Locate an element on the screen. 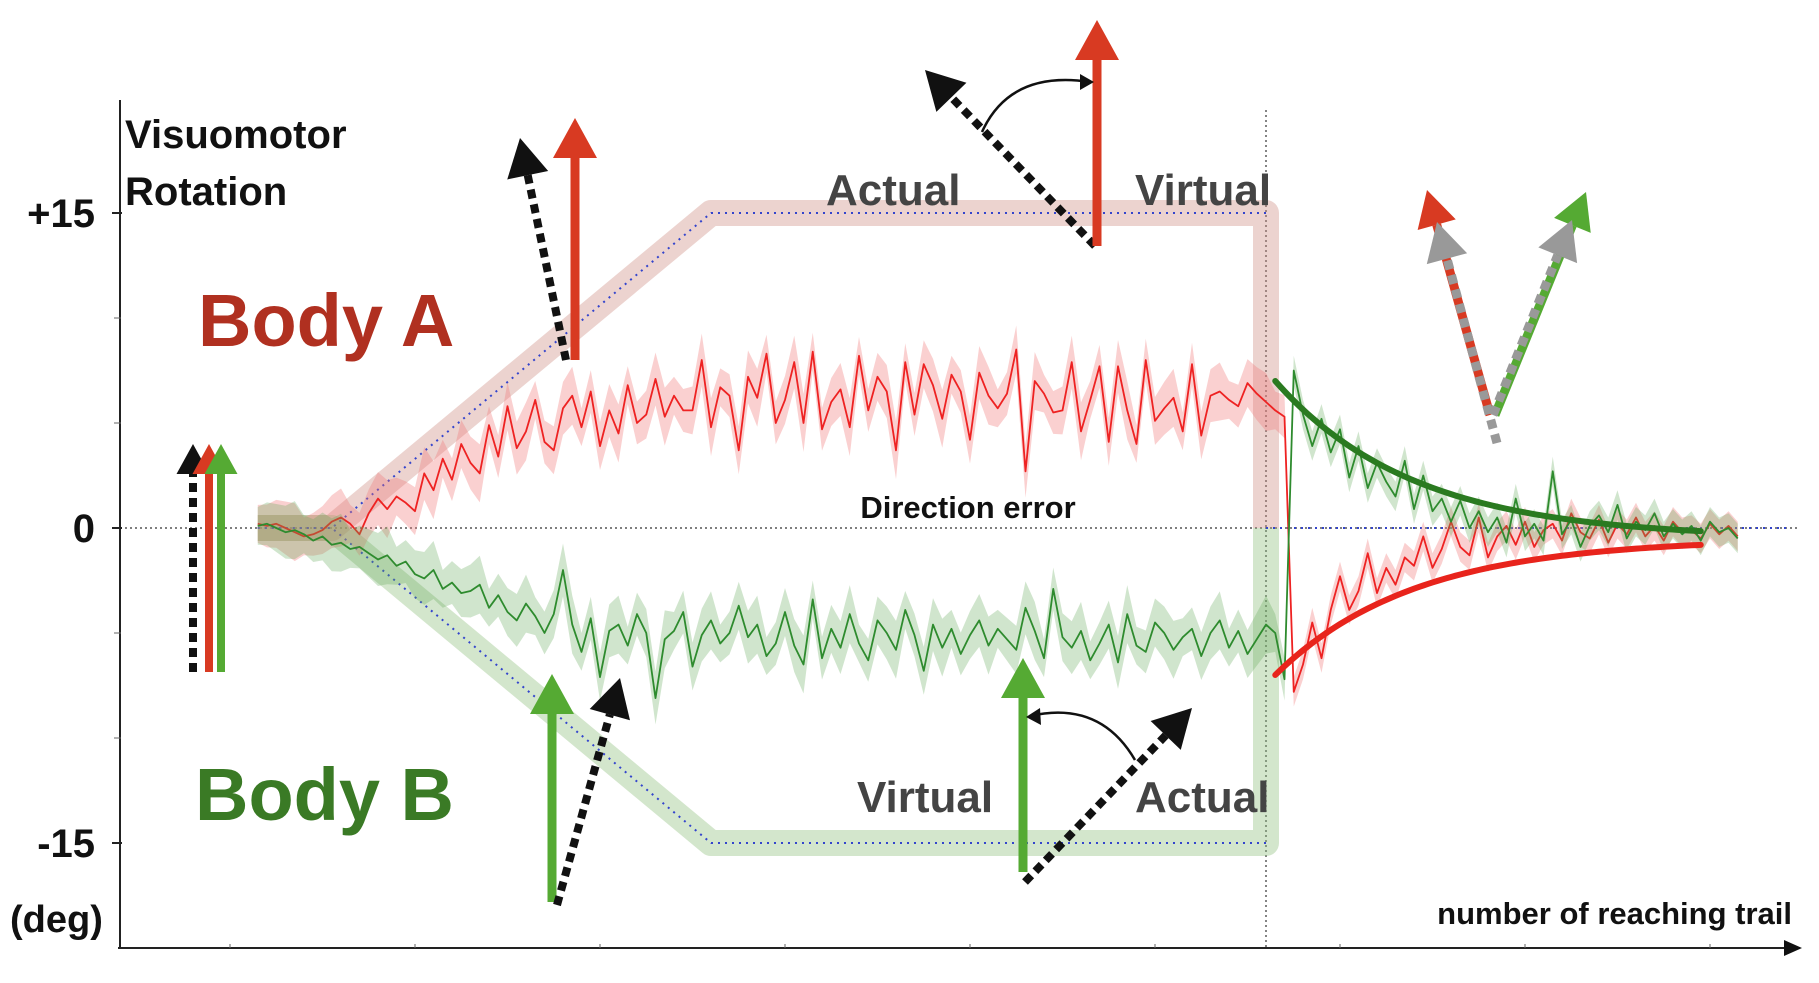 This screenshot has height=983, width=1819. body-a-rotation-curve-head is located at coordinates (1087, 82).